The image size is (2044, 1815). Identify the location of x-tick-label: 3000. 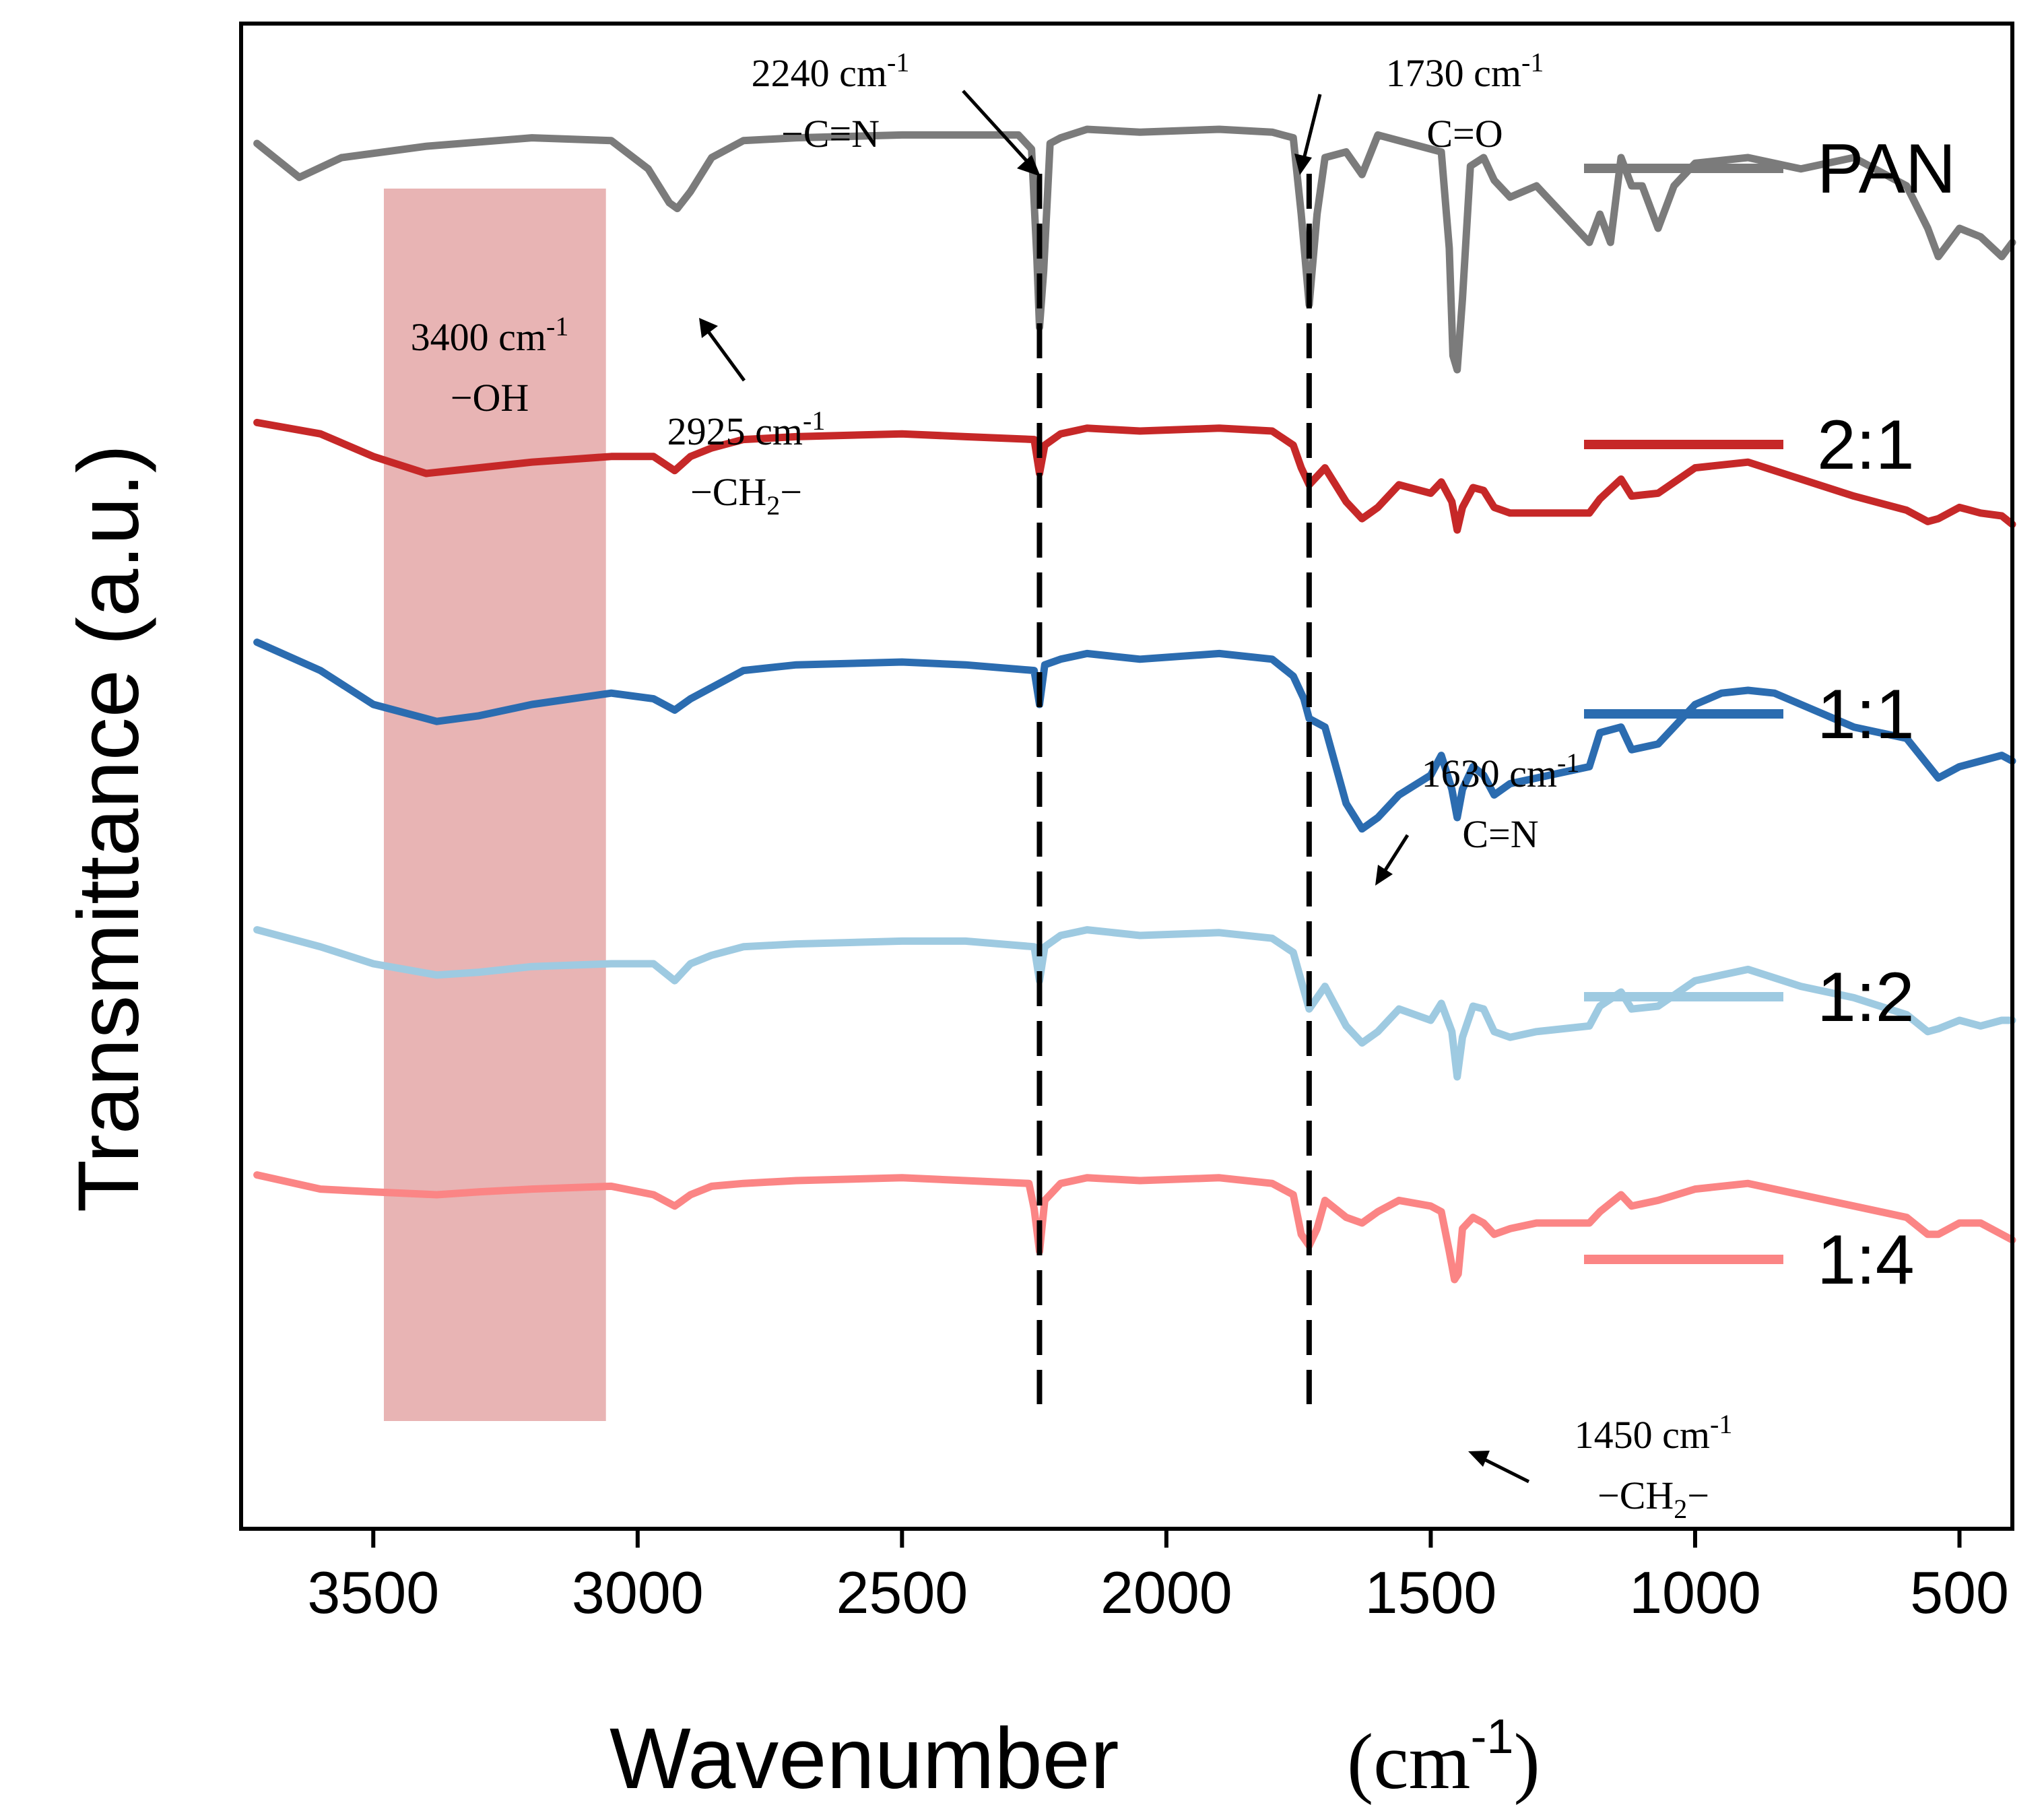
(638, 1592).